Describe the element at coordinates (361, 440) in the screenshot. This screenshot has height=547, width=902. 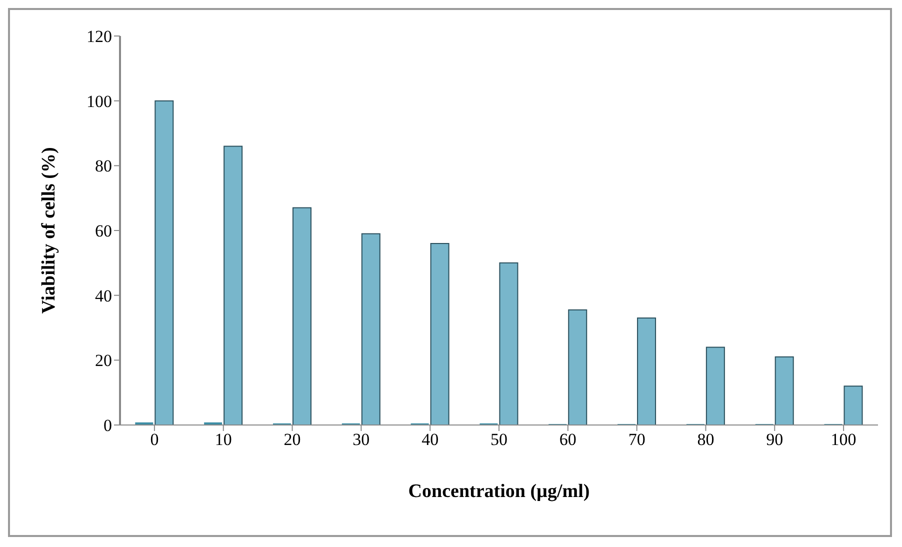
I see `x-tick-label: 30` at that location.